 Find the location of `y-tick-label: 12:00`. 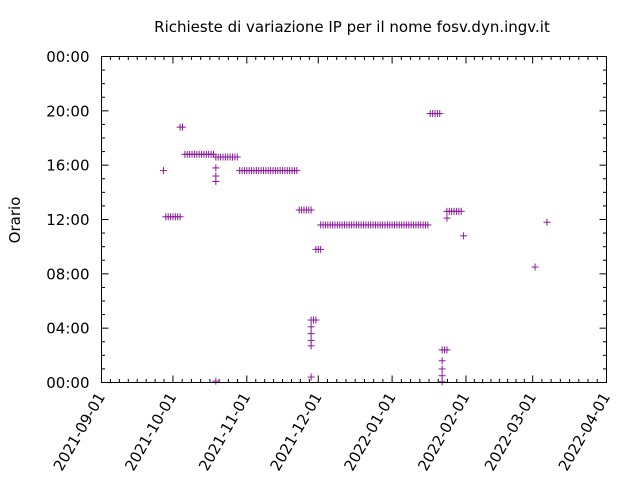

y-tick-label: 12:00 is located at coordinates (67, 220).